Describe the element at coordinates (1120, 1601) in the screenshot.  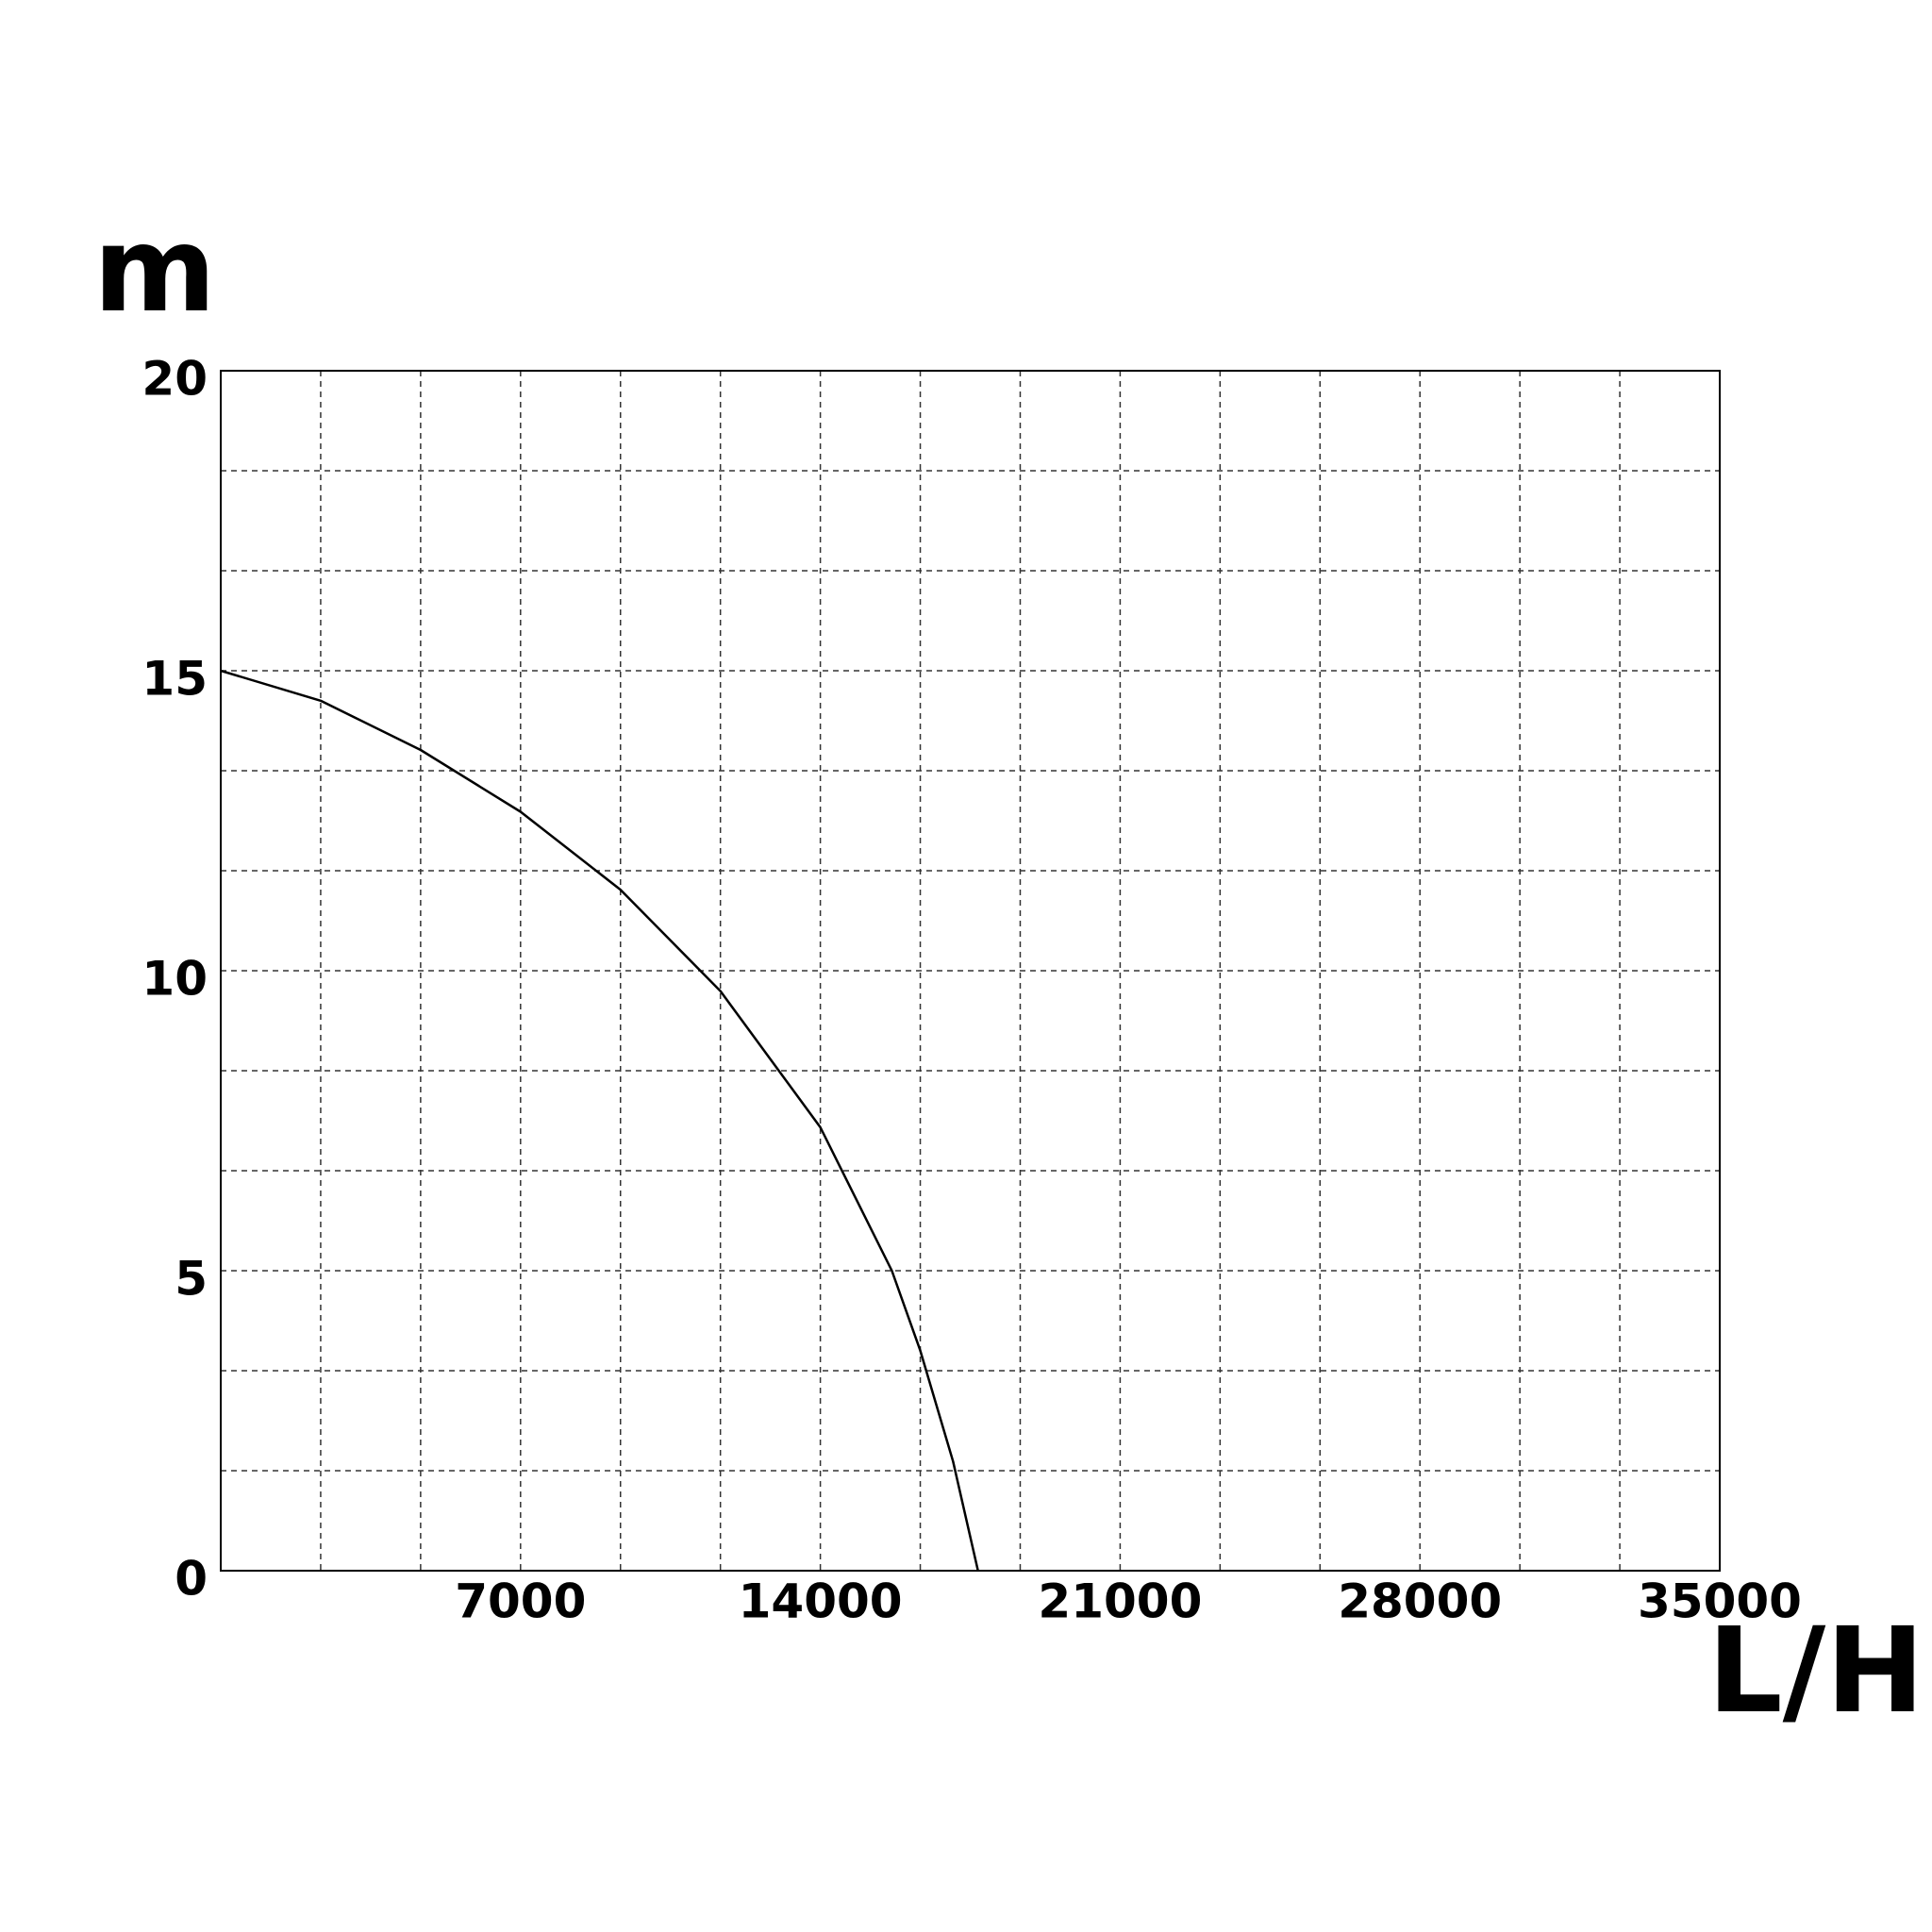
I see `x-tick-label: 21000` at that location.